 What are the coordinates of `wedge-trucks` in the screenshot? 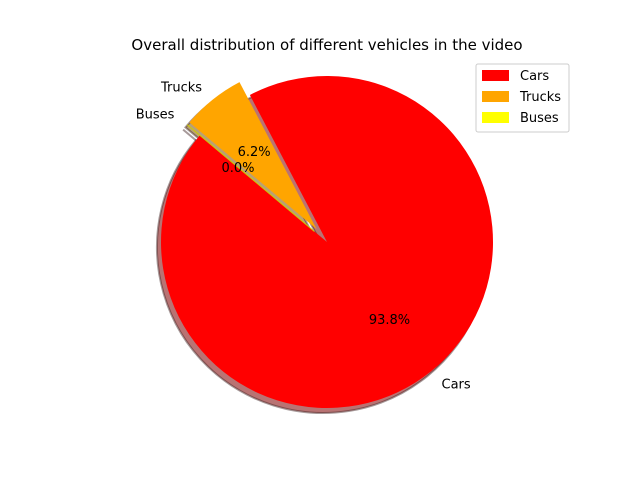 It's located at (253, 156).